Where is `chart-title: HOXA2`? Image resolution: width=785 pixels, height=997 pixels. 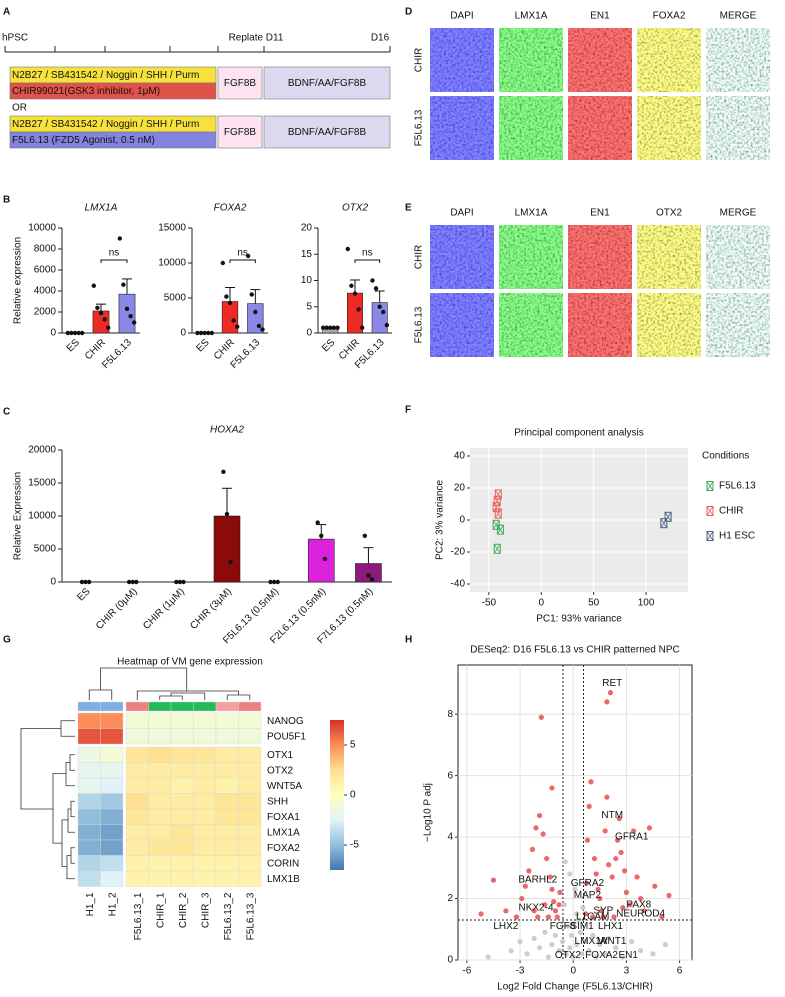 chart-title: HOXA2 is located at coordinates (227, 430).